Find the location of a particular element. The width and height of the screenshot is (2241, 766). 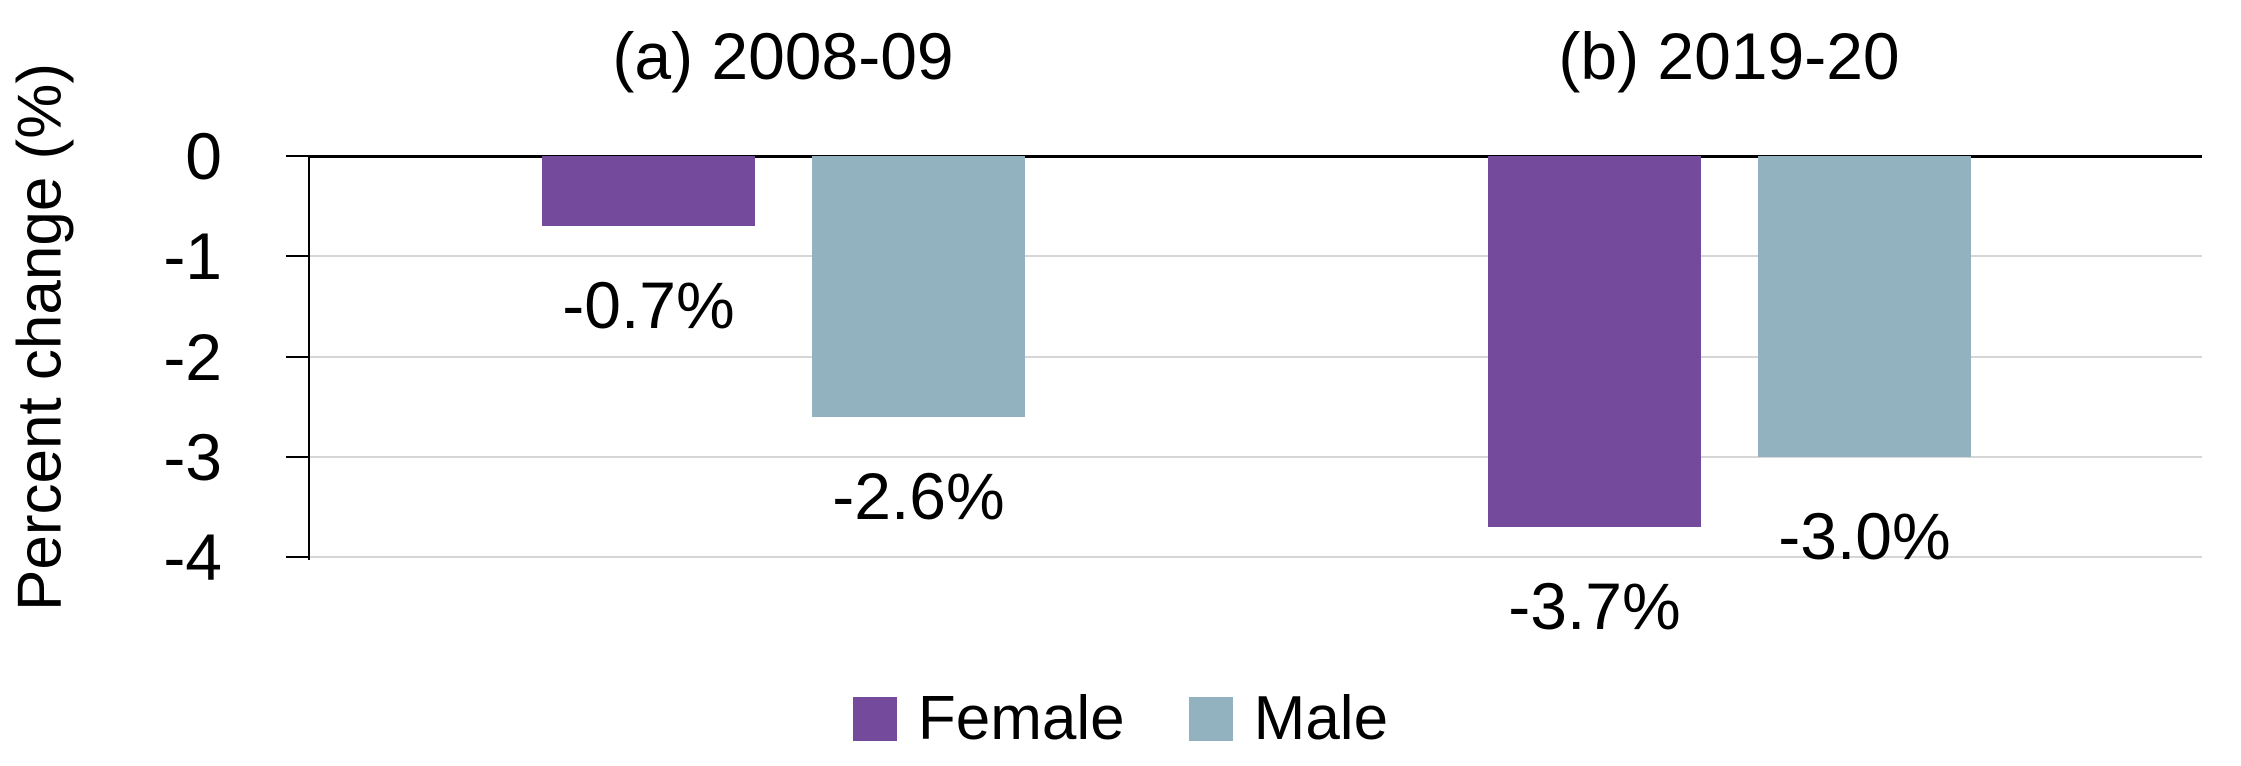

legend-male-label: Male is located at coordinates (1321, 718).